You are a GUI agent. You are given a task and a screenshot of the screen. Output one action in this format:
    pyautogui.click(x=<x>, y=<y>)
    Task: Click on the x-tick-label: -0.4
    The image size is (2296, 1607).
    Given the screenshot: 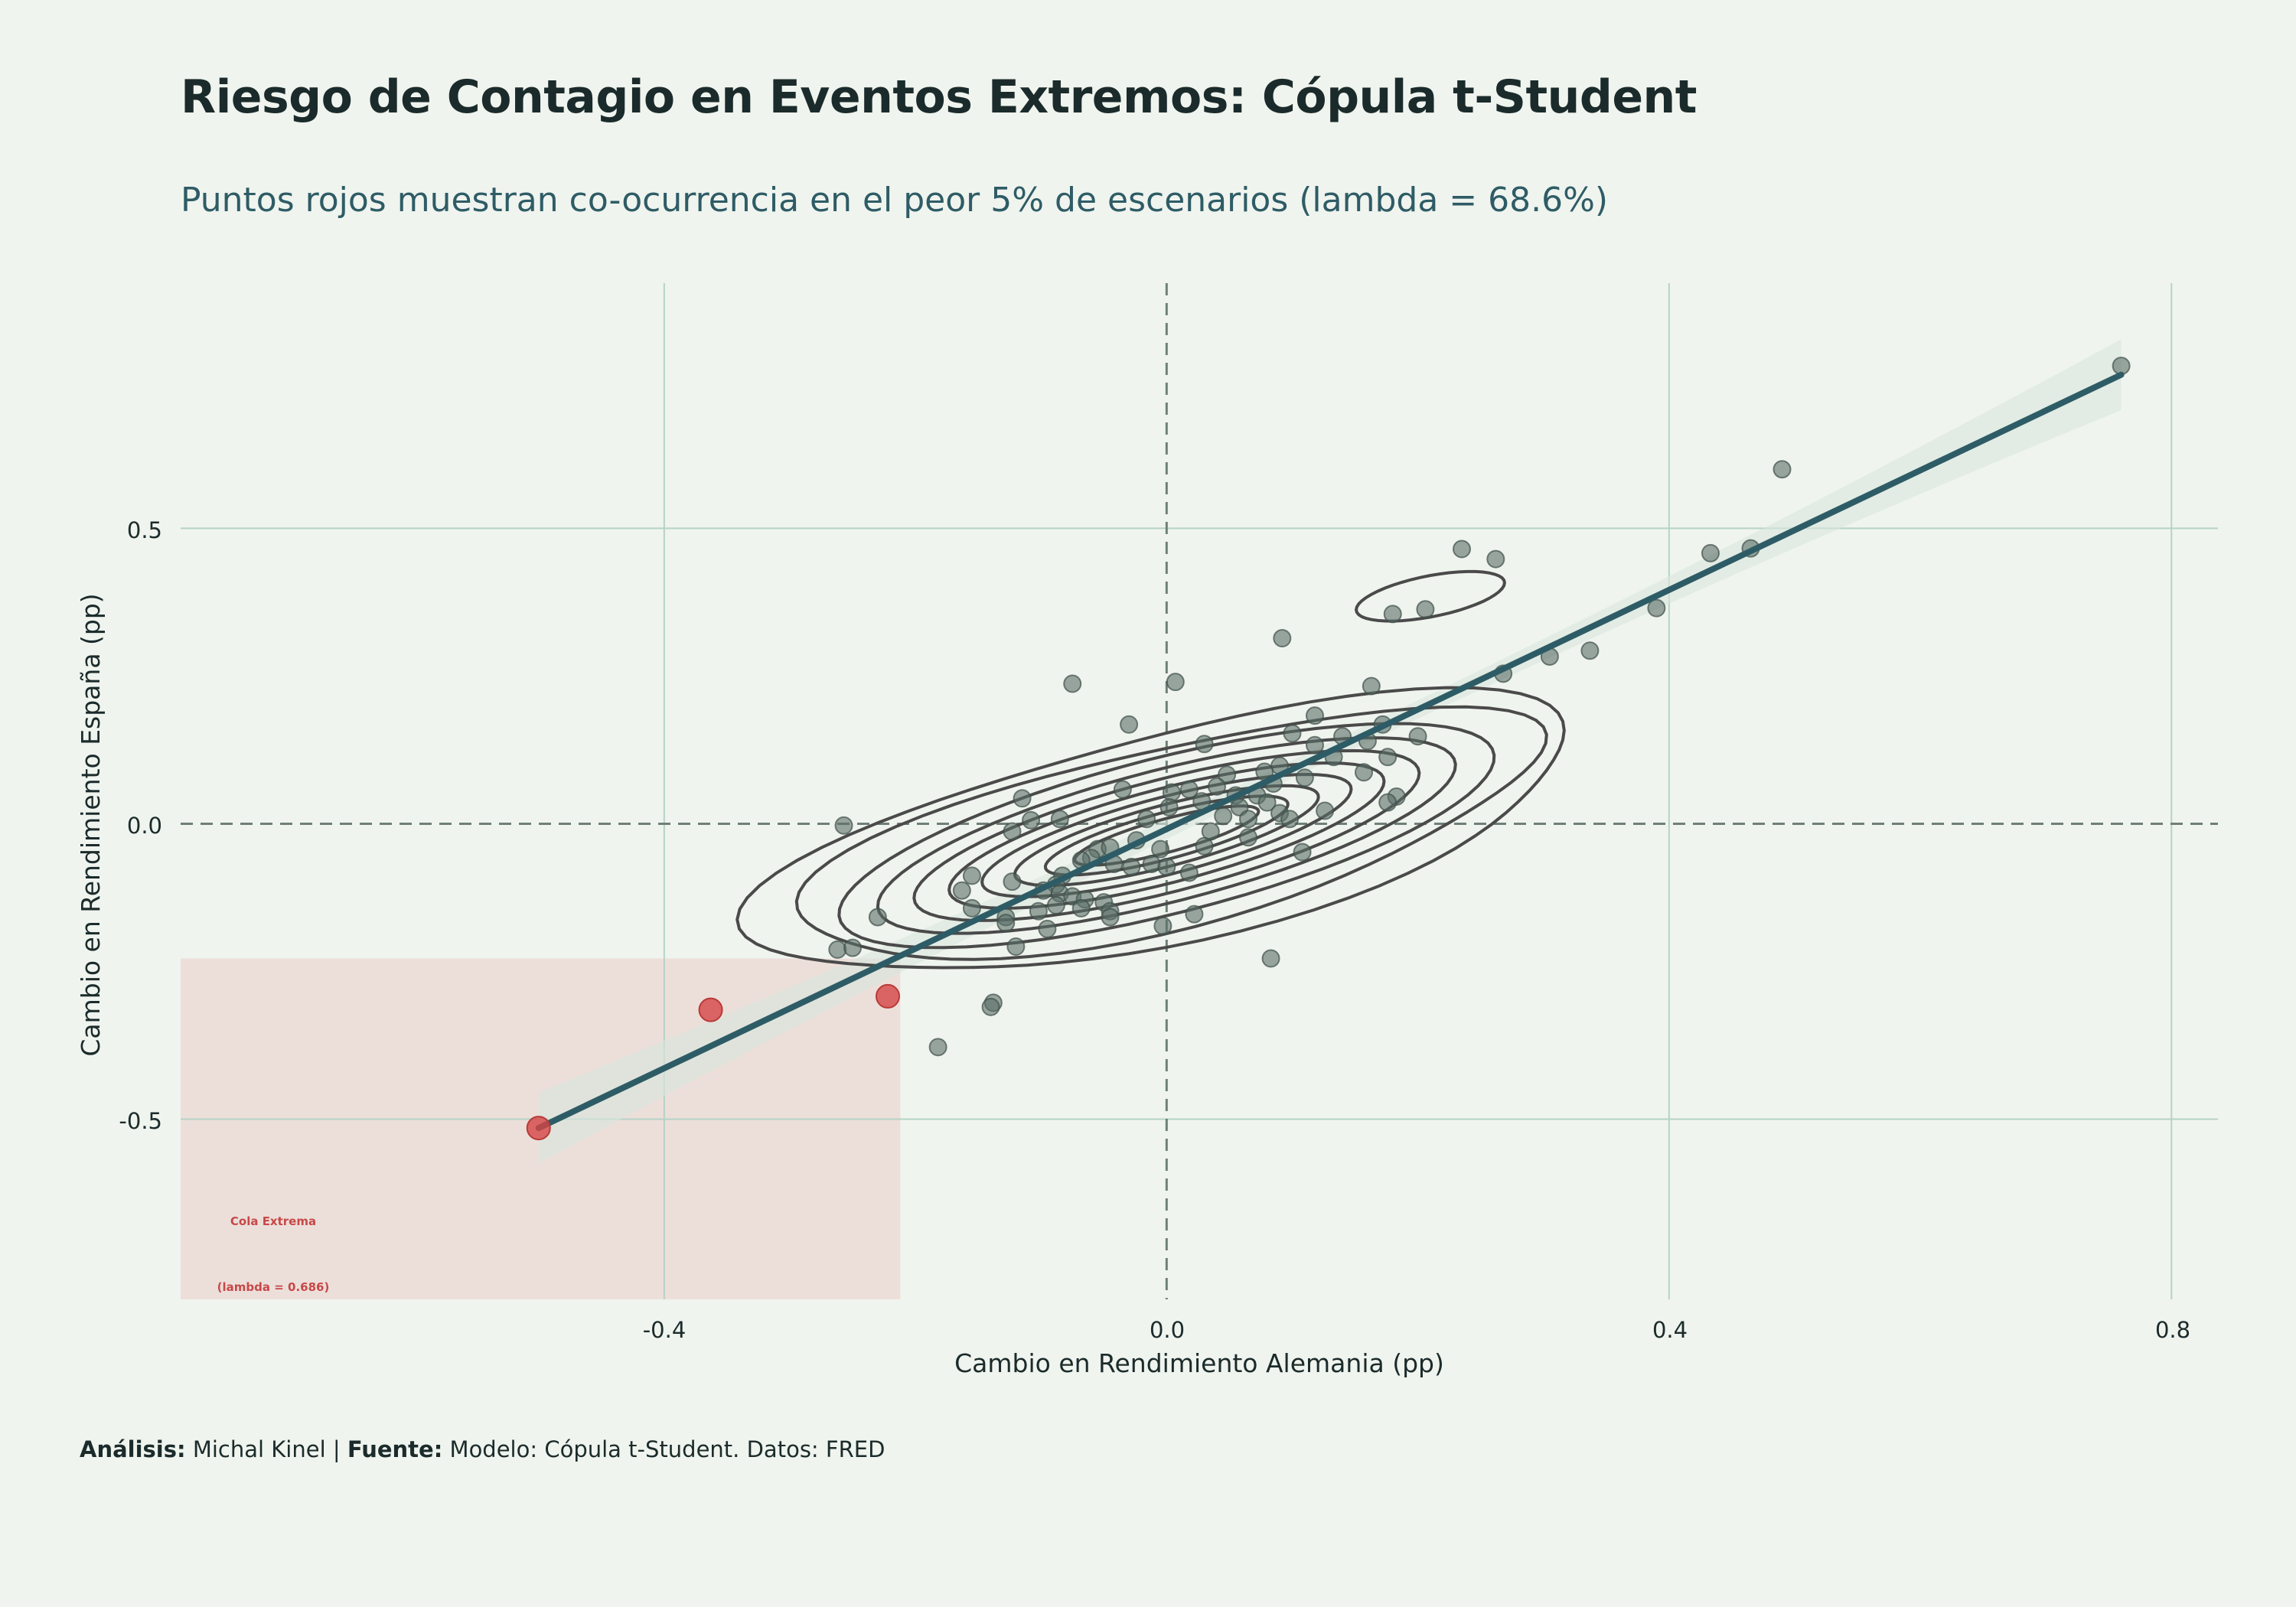 What is the action you would take?
    pyautogui.click(x=665, y=1330)
    